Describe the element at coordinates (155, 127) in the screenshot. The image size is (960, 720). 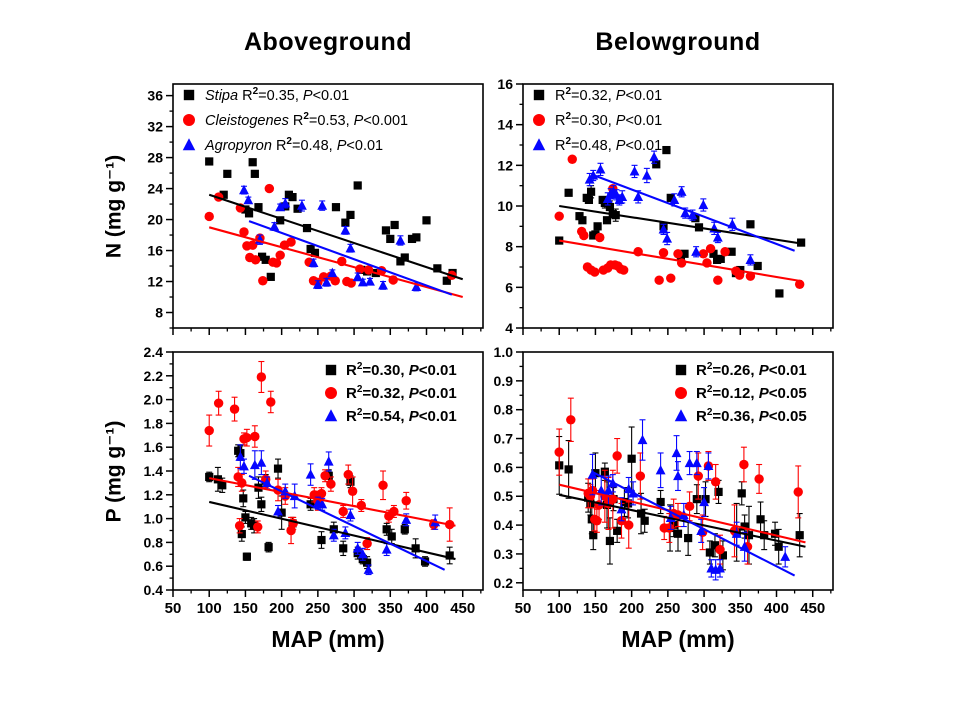
I see `svg-text: 32` at that location.